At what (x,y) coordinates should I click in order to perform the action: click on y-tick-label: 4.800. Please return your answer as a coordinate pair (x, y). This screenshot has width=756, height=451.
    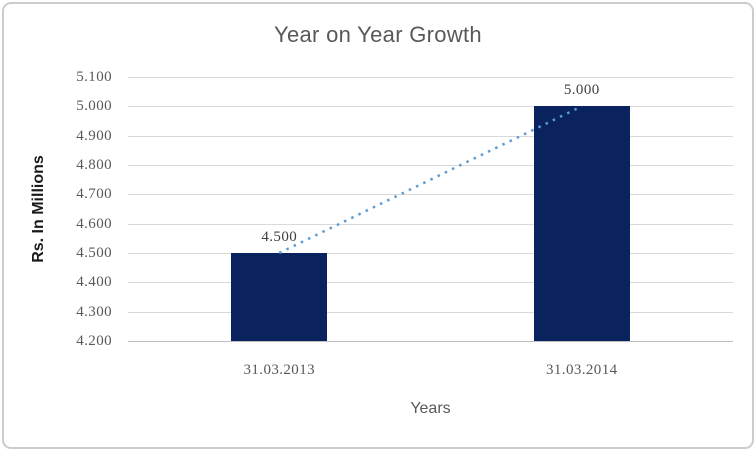
    Looking at the image, I should click on (94, 165).